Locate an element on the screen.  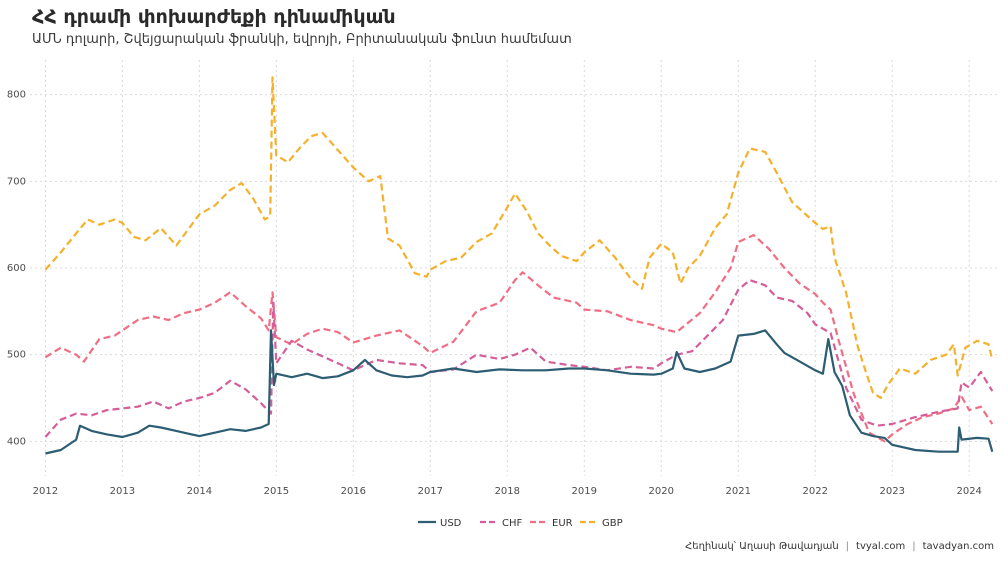
legend-label-usd: USD is located at coordinates (451, 523).